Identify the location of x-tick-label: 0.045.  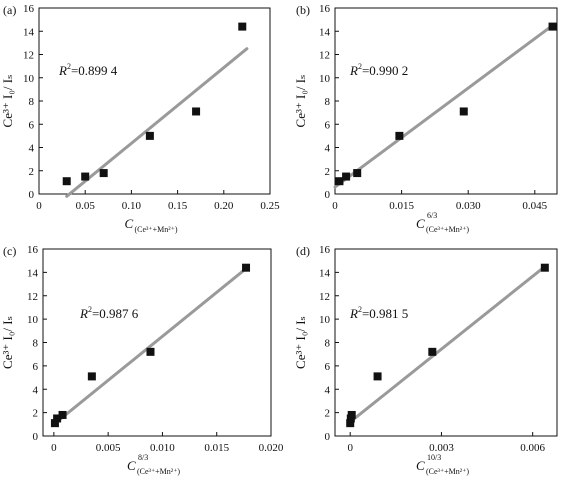
(534, 206).